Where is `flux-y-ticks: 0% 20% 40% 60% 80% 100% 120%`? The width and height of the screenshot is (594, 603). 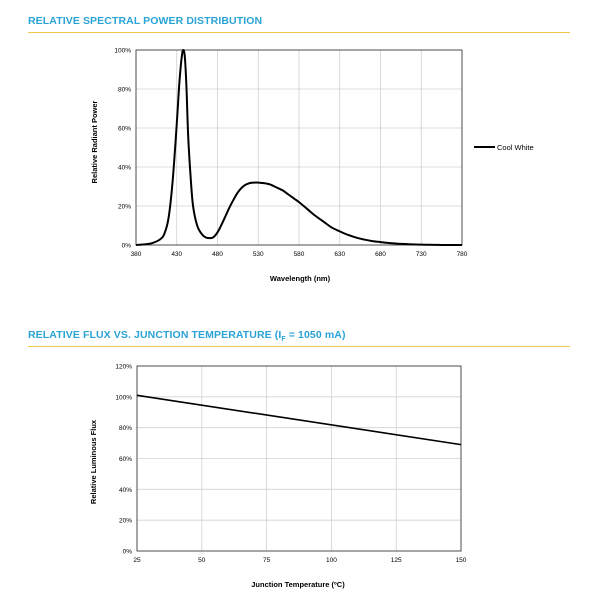 flux-y-ticks: 0% 20% 40% 60% 80% 100% 120% is located at coordinates (123, 460).